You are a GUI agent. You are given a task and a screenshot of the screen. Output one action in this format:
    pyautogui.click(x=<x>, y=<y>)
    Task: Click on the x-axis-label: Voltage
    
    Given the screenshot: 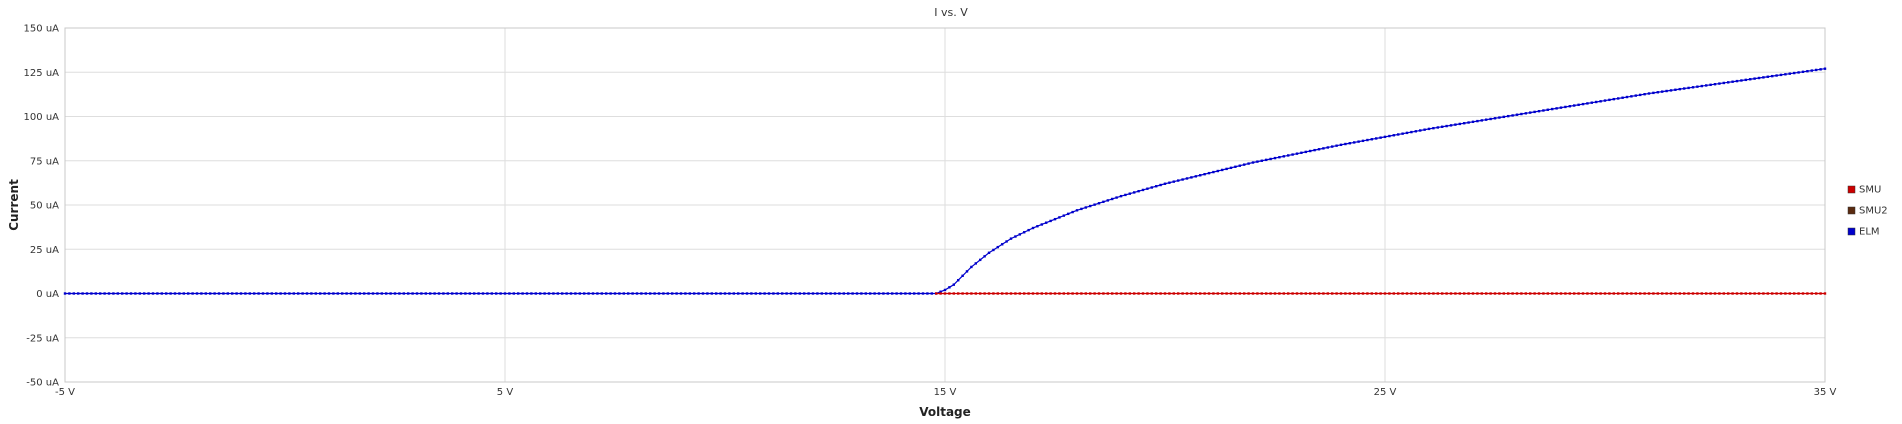 What is the action you would take?
    pyautogui.click(x=945, y=412)
    